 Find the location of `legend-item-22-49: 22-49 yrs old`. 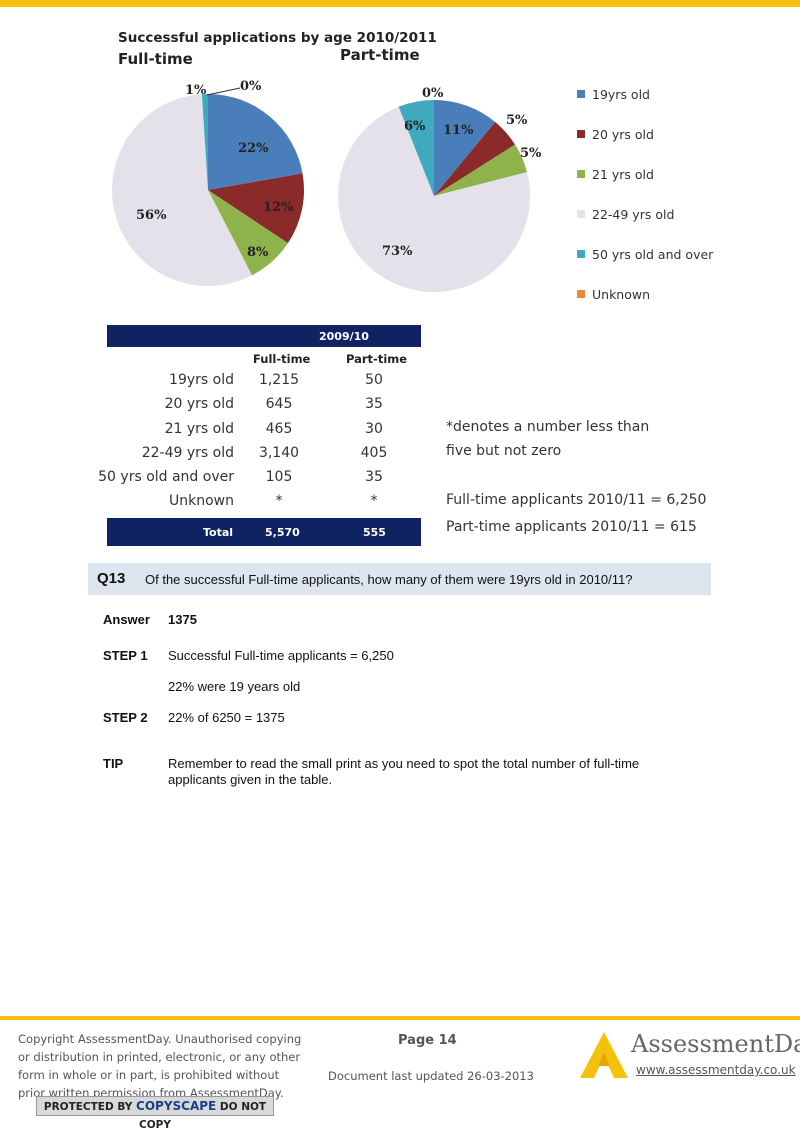

legend-item-22-49: 22-49 yrs old is located at coordinates (645, 214).